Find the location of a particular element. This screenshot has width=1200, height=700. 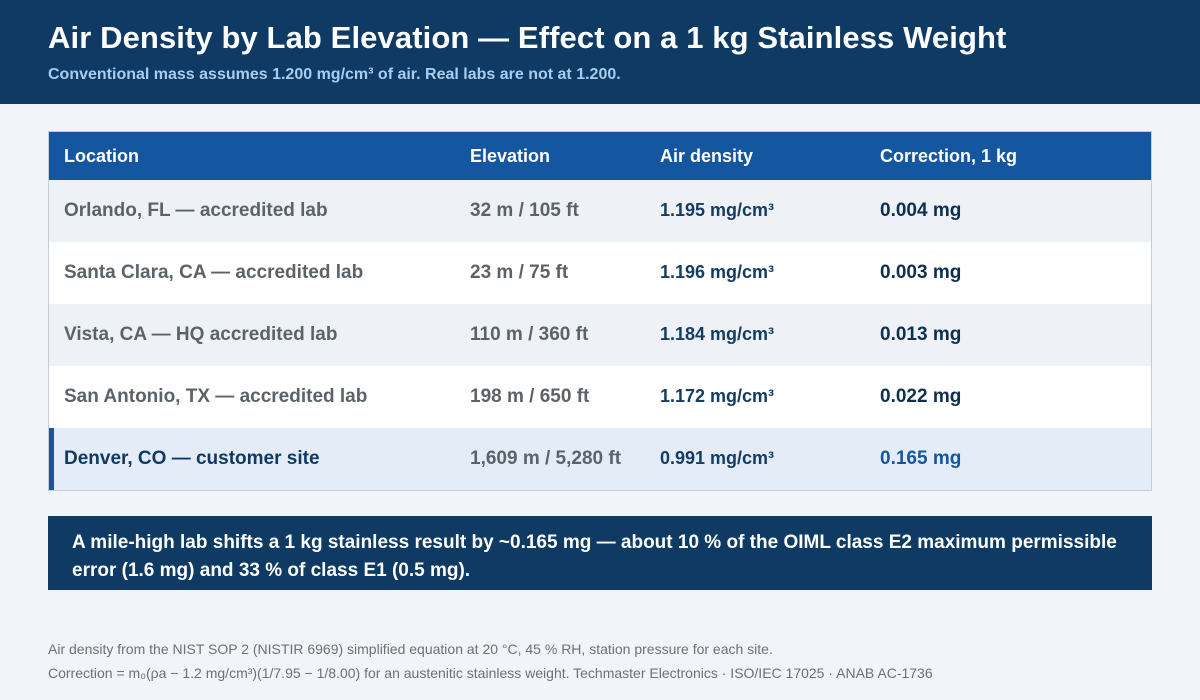

air-density-cell: 1.172 mg/cm³ is located at coordinates (717, 396).